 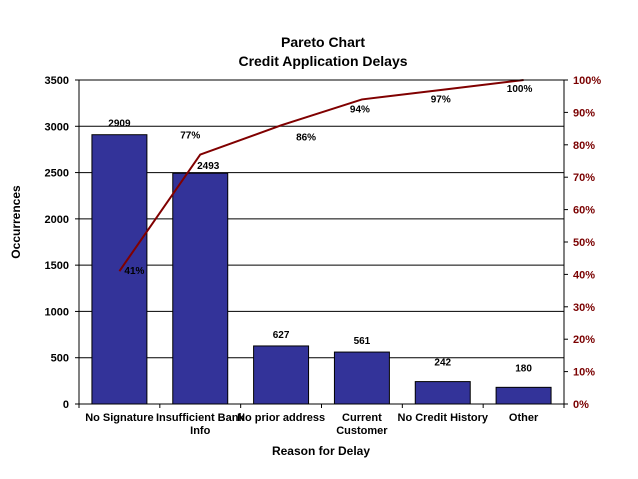 What do you see at coordinates (57, 127) in the screenshot?
I see `y-tick-label: 3000` at bounding box center [57, 127].